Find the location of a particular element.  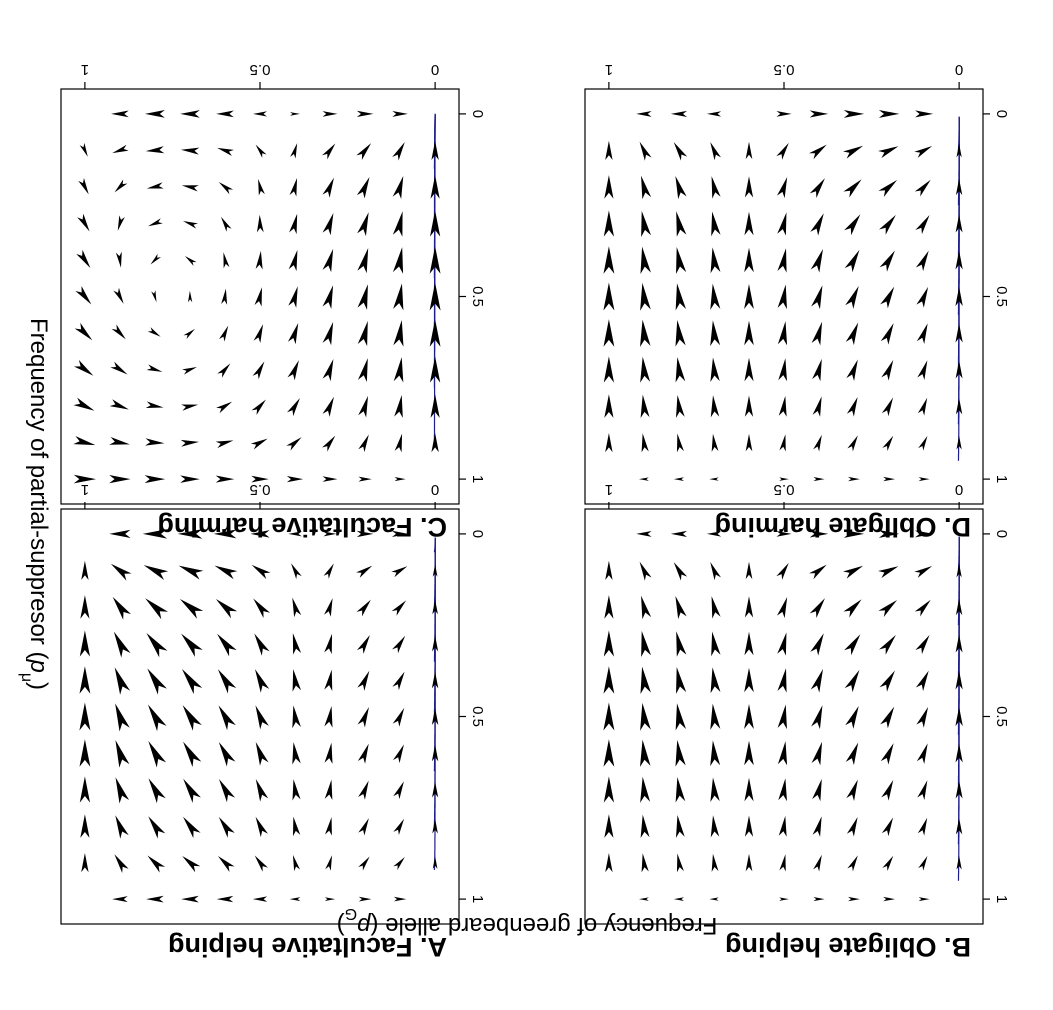

y-tick-label: 0.5 is located at coordinates (477, 296).